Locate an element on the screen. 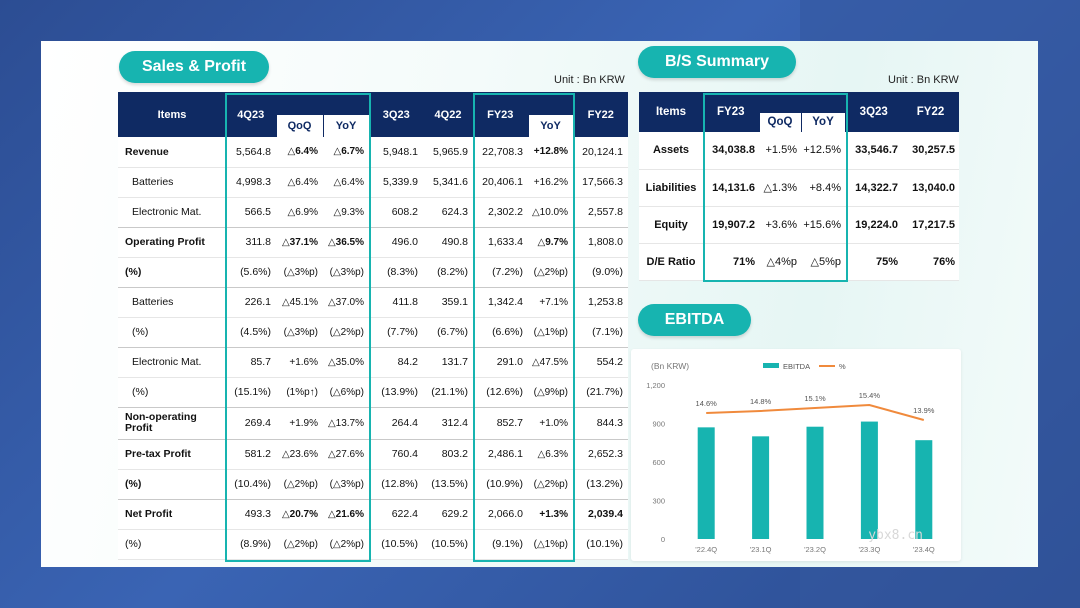  cell-fy23-yoy: △10.0% is located at coordinates (550, 212).